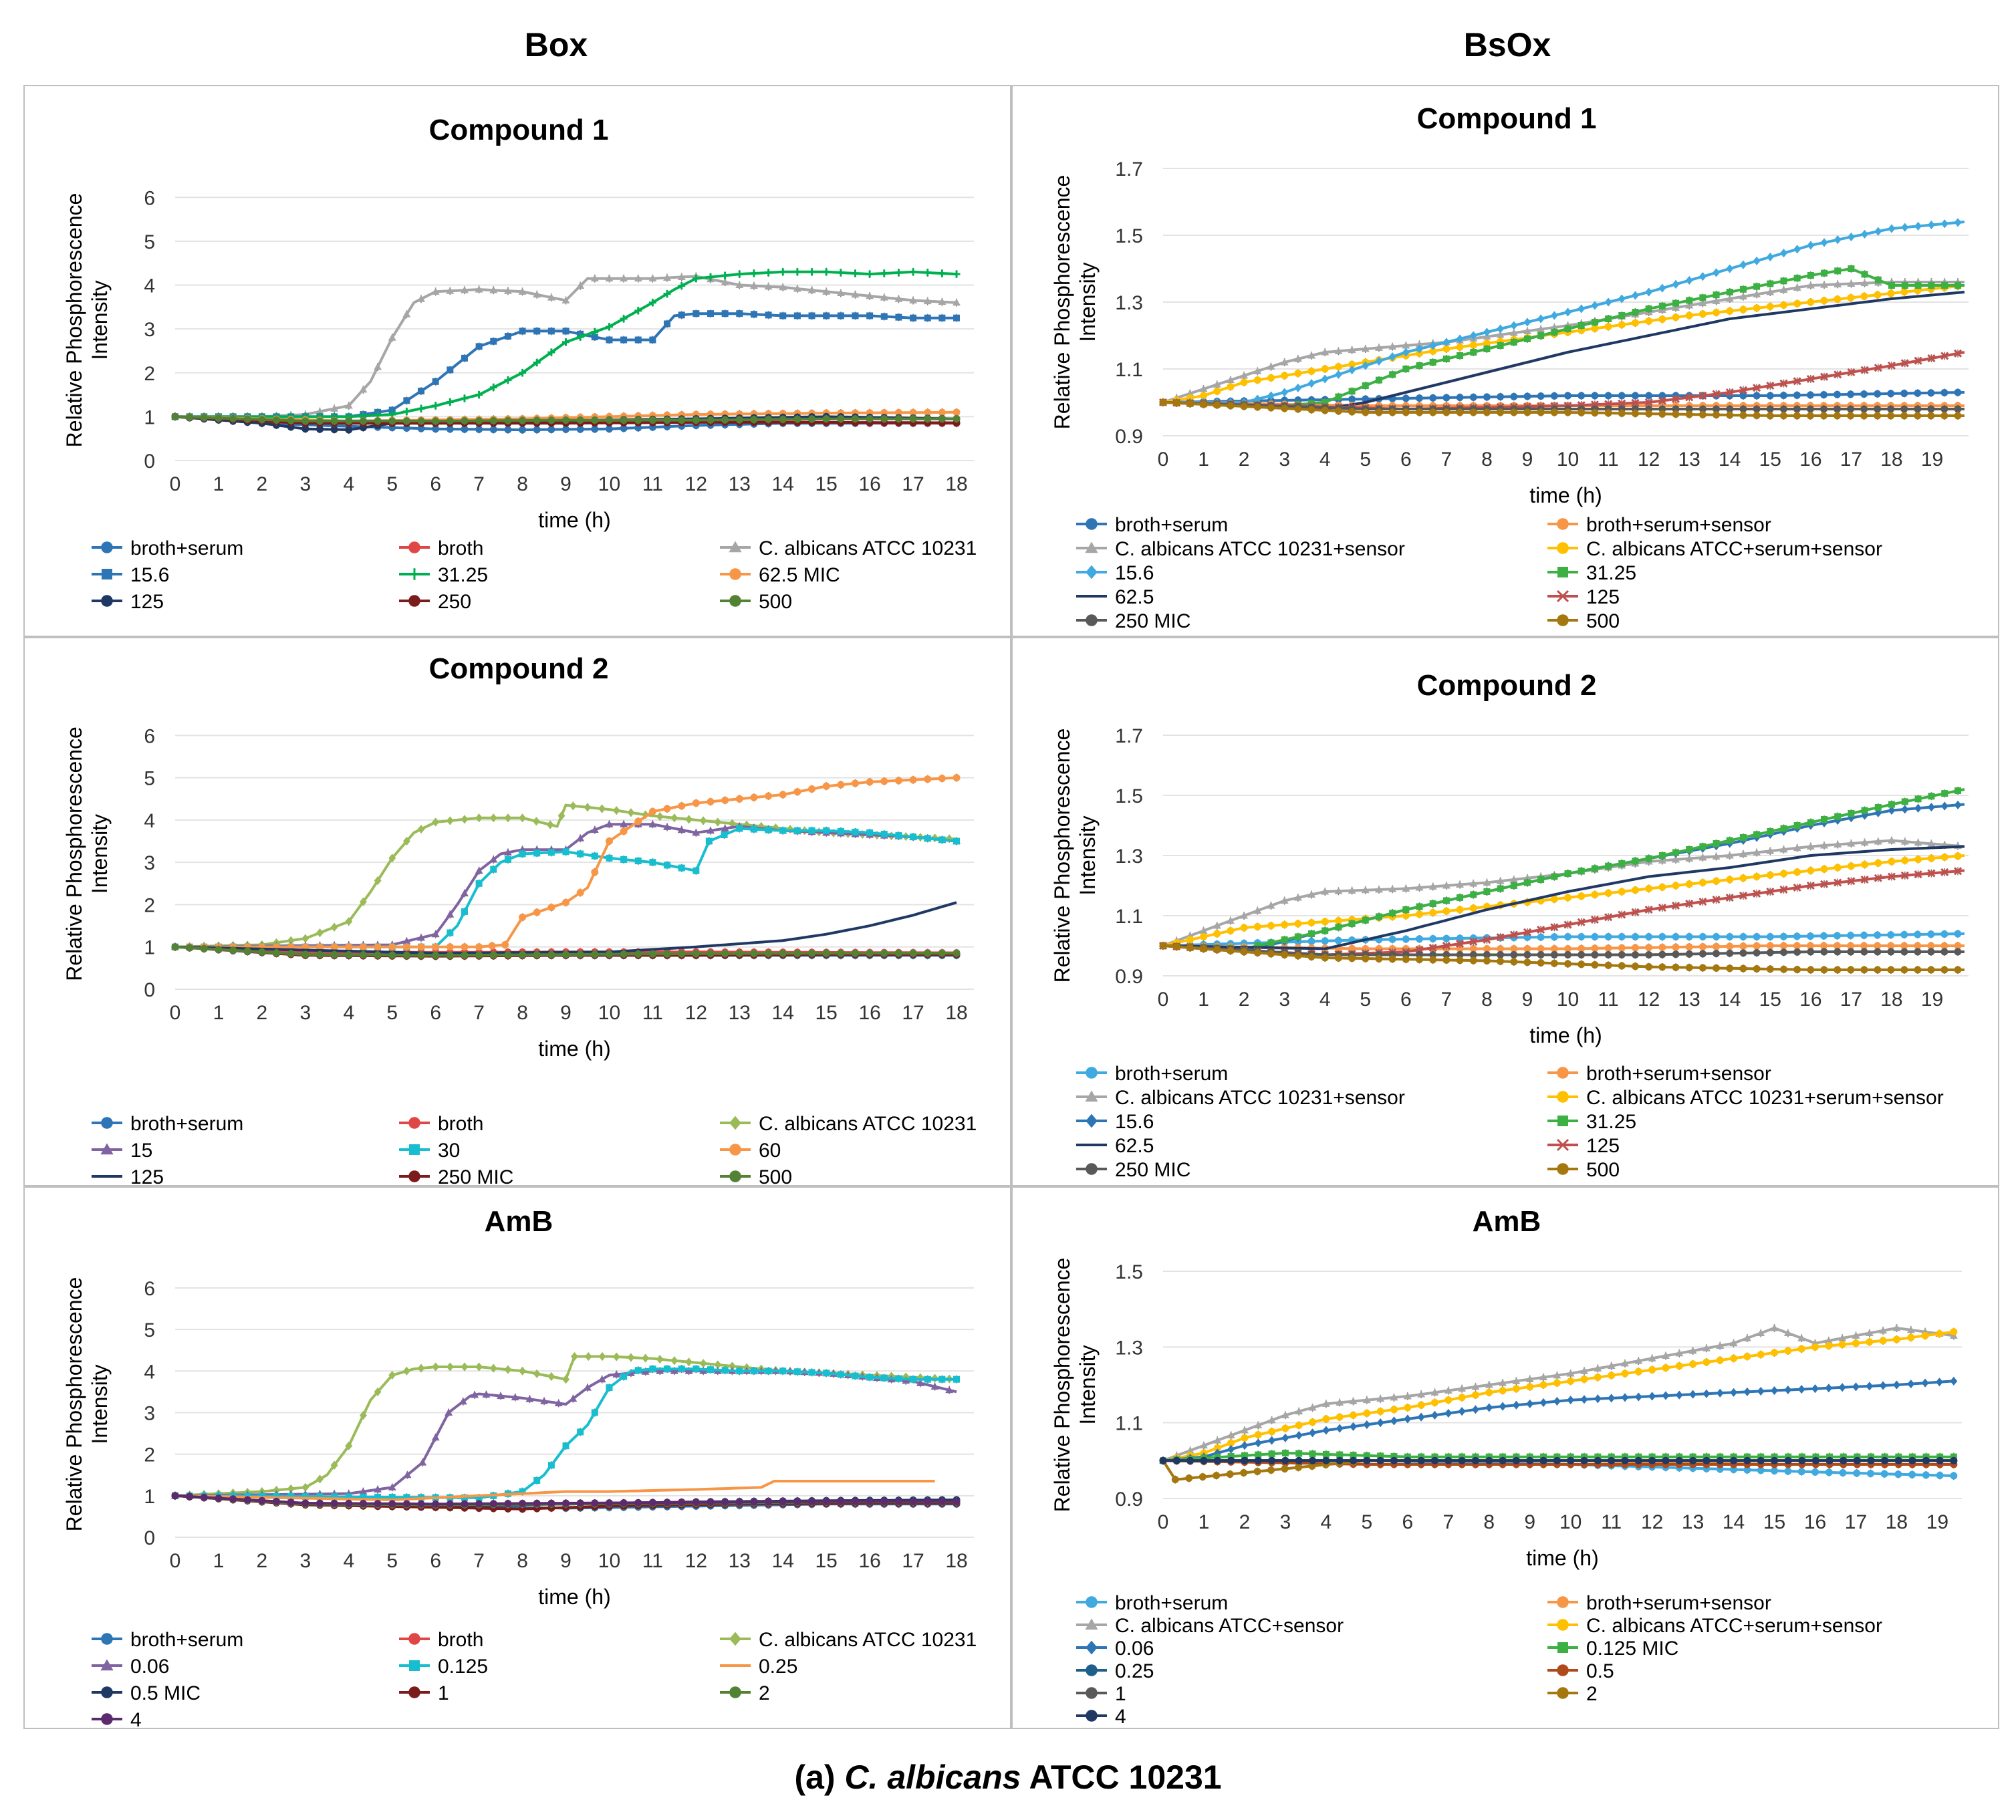  What do you see at coordinates (775, 1177) in the screenshot?
I see `legend-label: 500` at bounding box center [775, 1177].